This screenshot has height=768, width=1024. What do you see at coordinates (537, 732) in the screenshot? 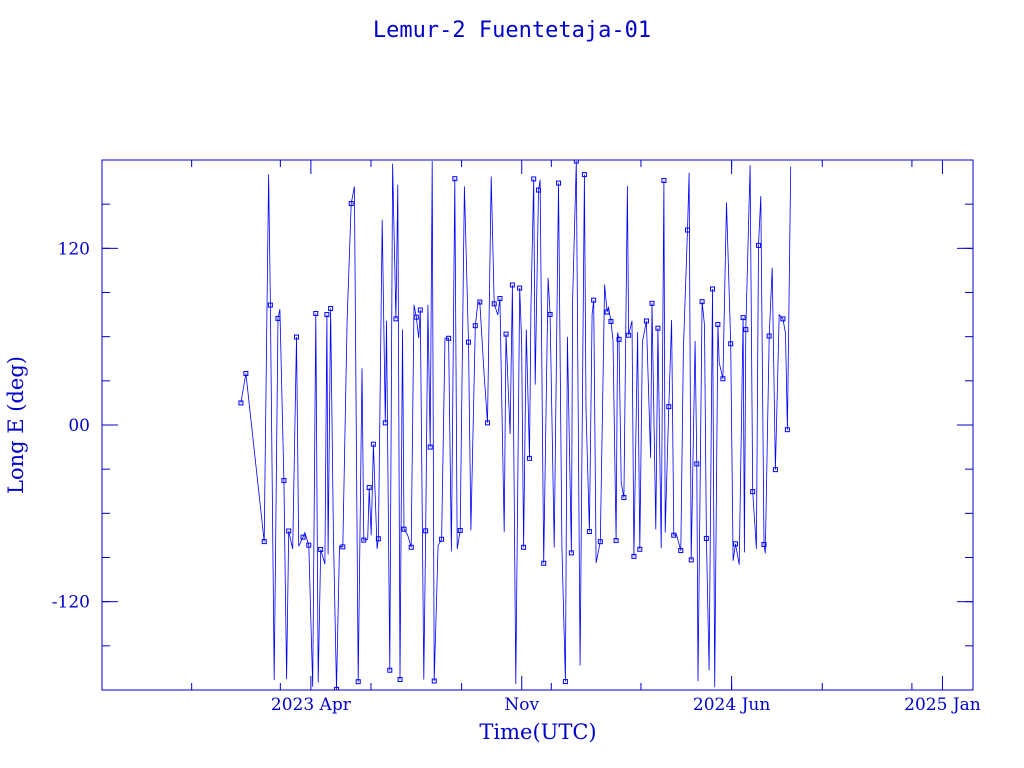
I see `x-axis-label: Time(UTC)` at bounding box center [537, 732].